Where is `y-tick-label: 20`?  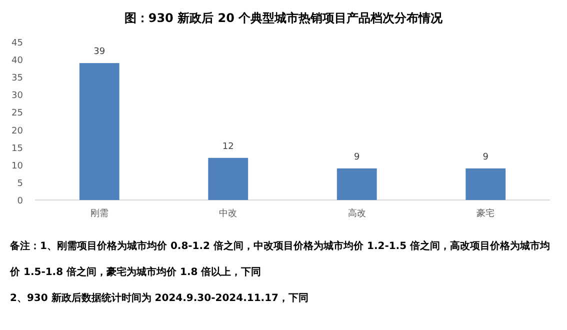
y-tick-label: 20 is located at coordinates (18, 131).